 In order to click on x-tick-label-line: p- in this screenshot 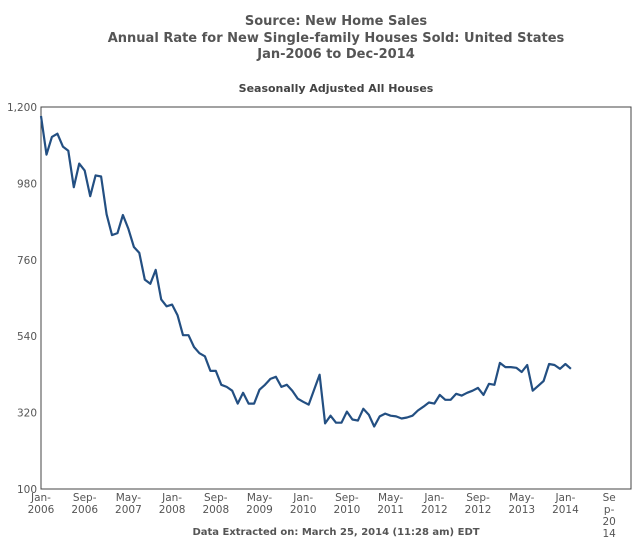, I will do `click(609, 510)`.